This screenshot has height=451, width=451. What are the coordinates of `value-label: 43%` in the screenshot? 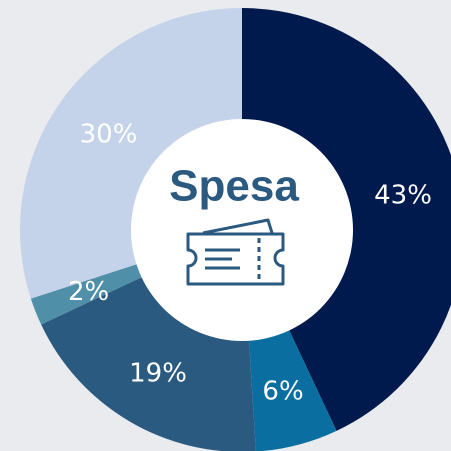 It's located at (403, 196).